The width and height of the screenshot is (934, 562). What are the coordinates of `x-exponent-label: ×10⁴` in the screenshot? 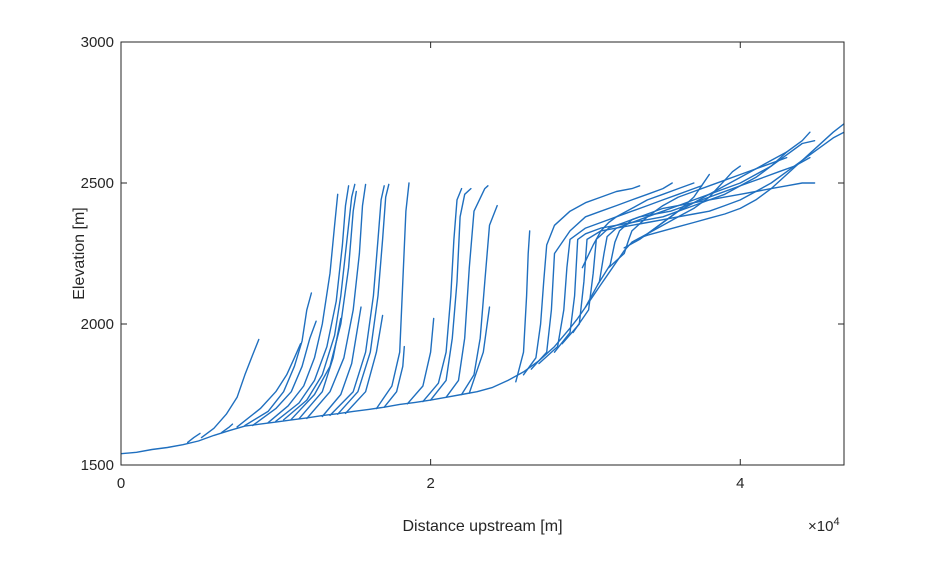 It's located at (824, 525).